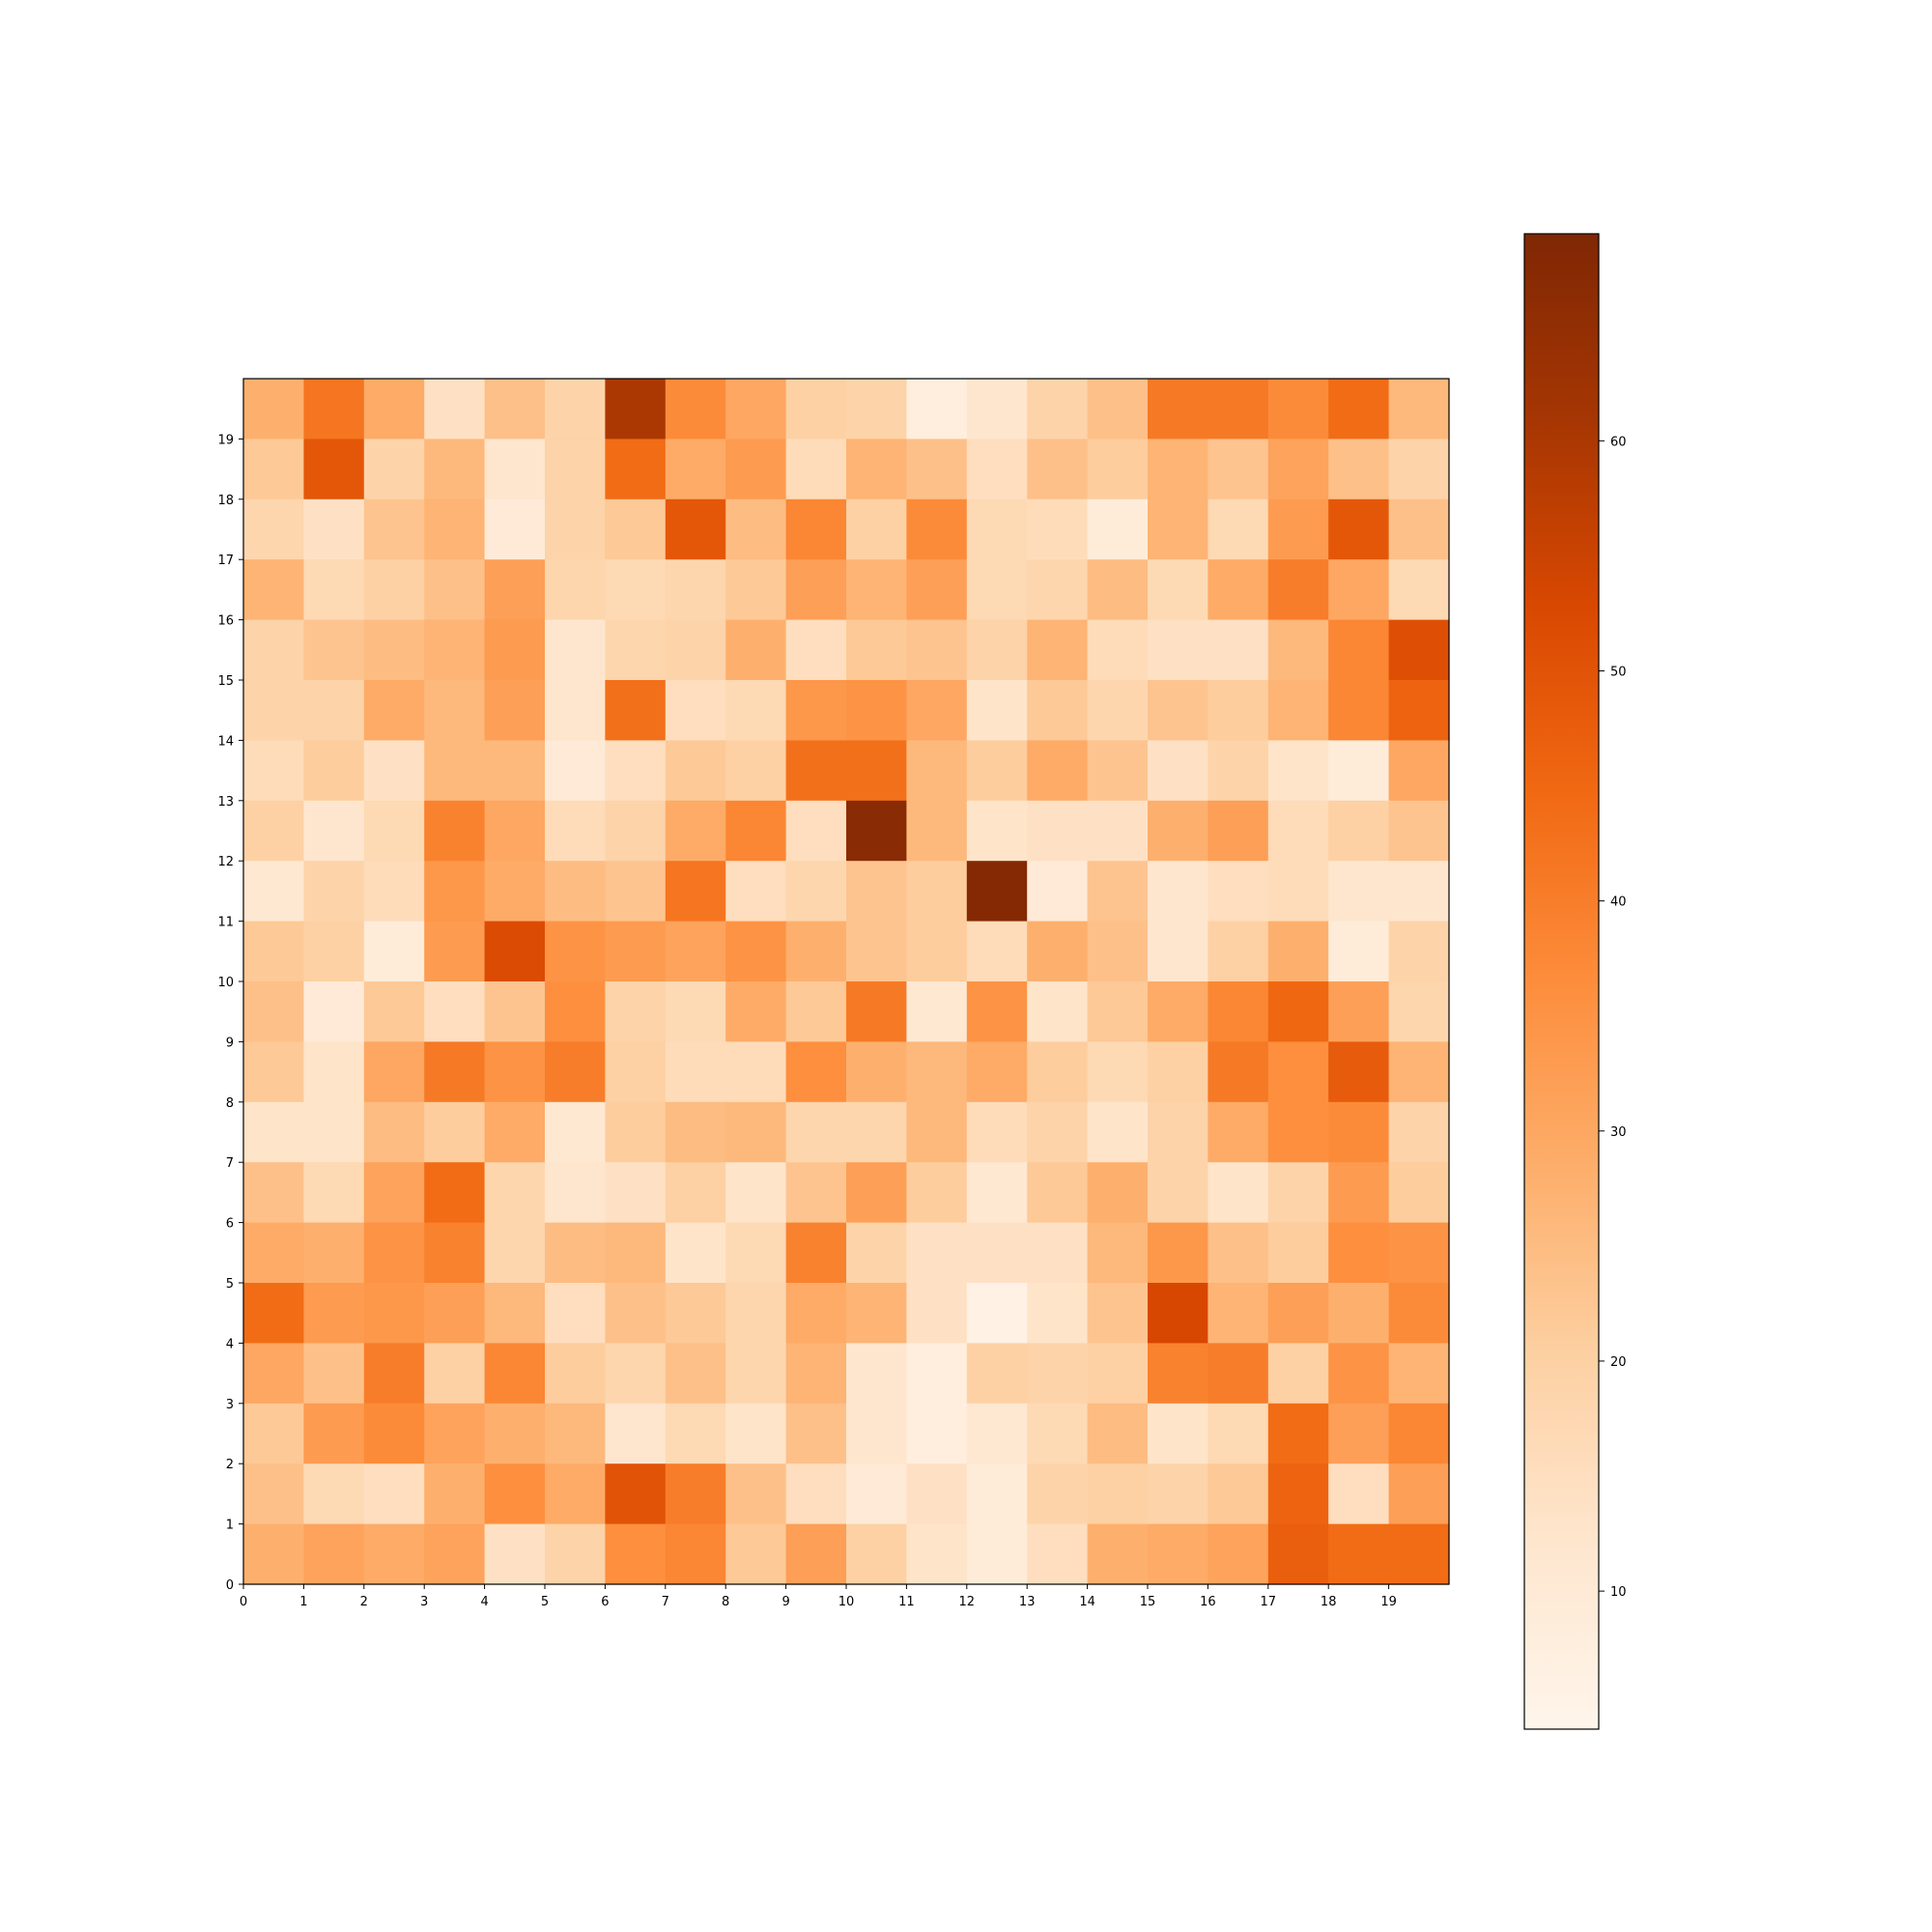 The image size is (1932, 1932). I want to click on y-tick-label: 8, so click(230, 1103).